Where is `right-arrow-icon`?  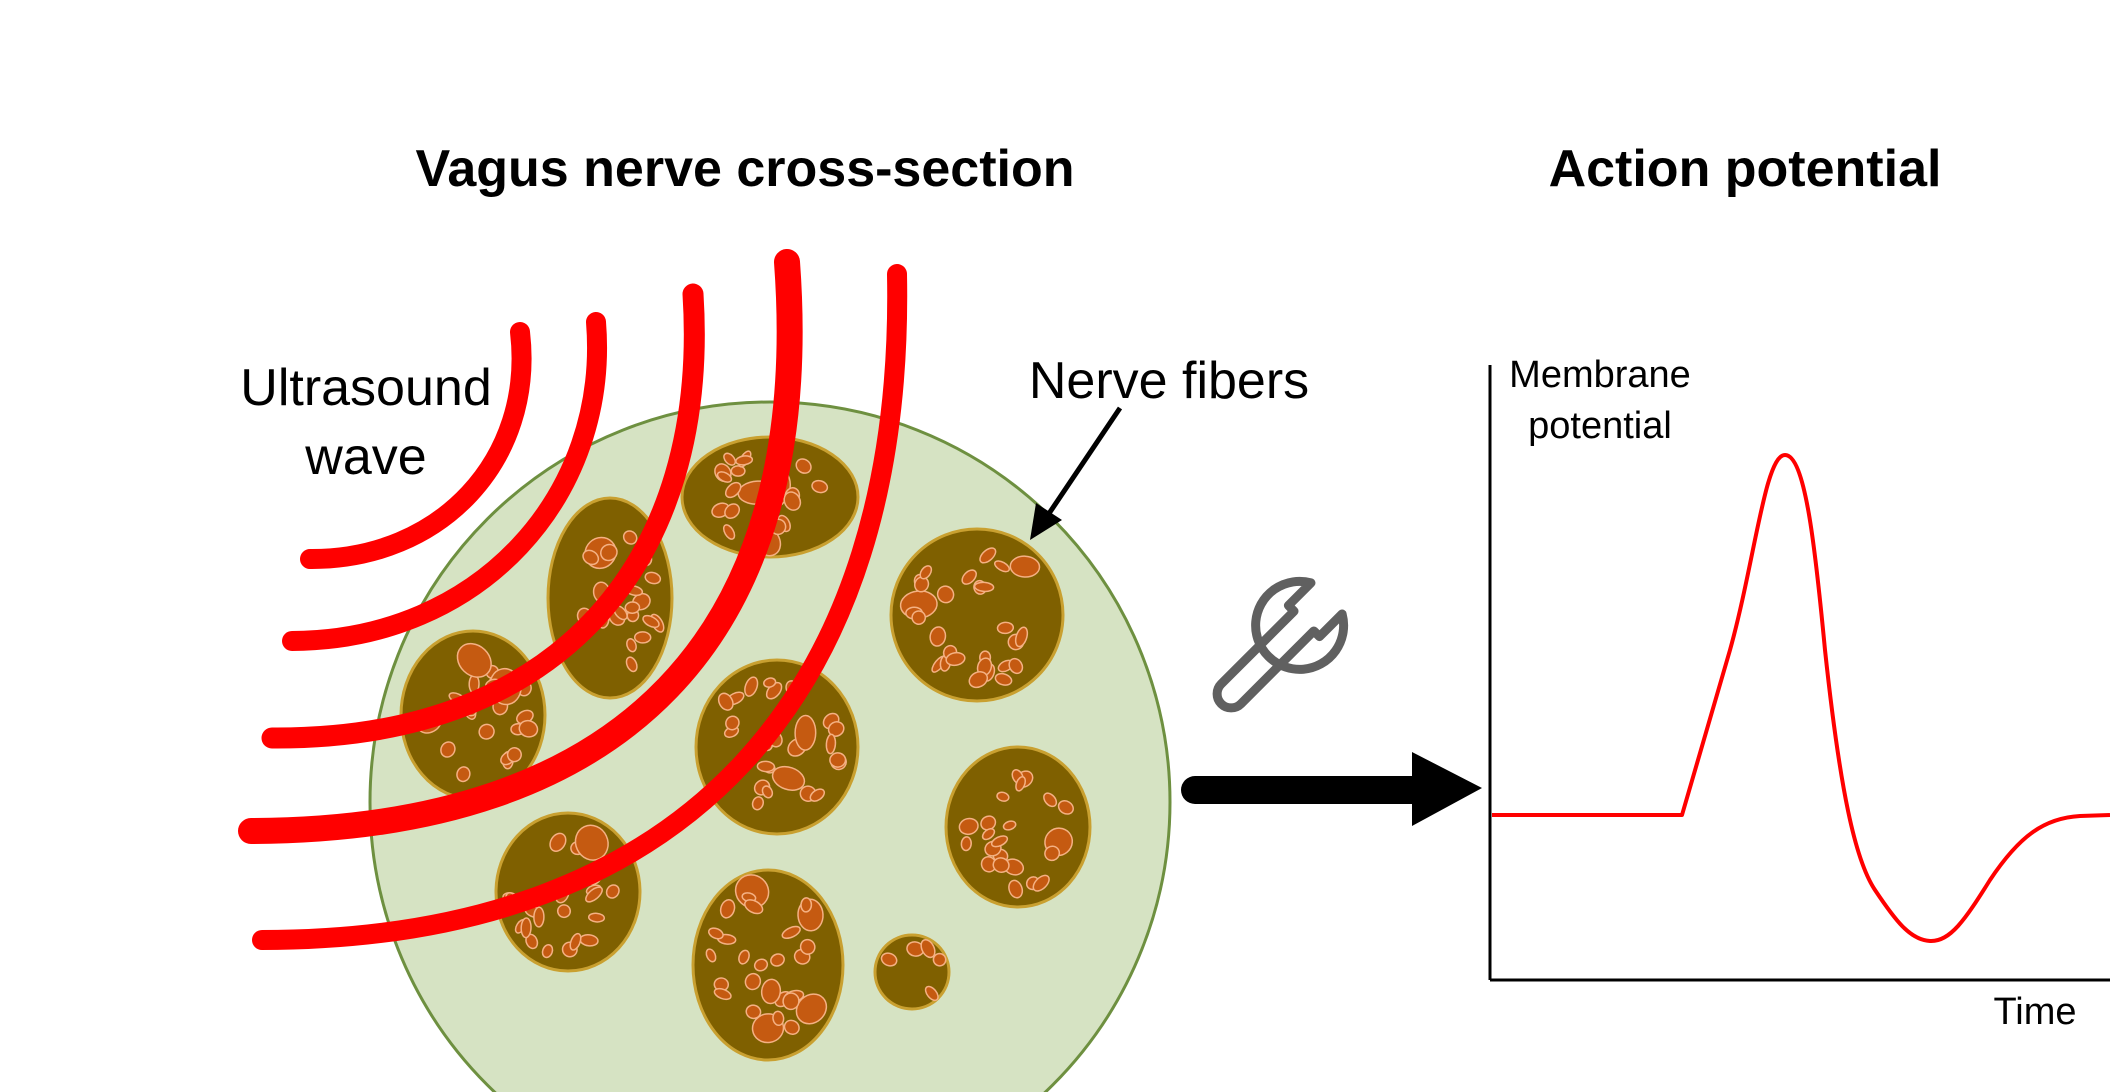 right-arrow-icon is located at coordinates (1331, 789).